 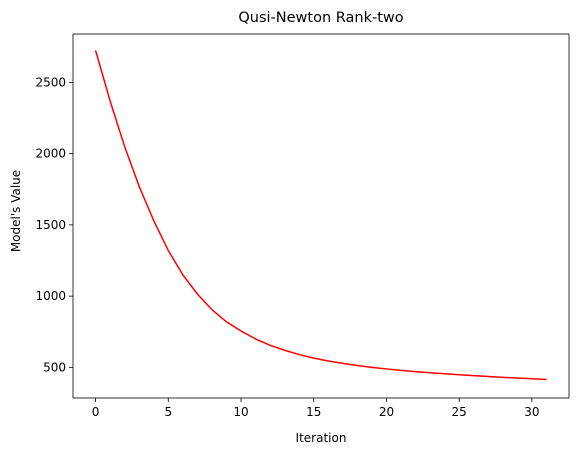 I want to click on x-tick-label: 5, so click(x=168, y=412).